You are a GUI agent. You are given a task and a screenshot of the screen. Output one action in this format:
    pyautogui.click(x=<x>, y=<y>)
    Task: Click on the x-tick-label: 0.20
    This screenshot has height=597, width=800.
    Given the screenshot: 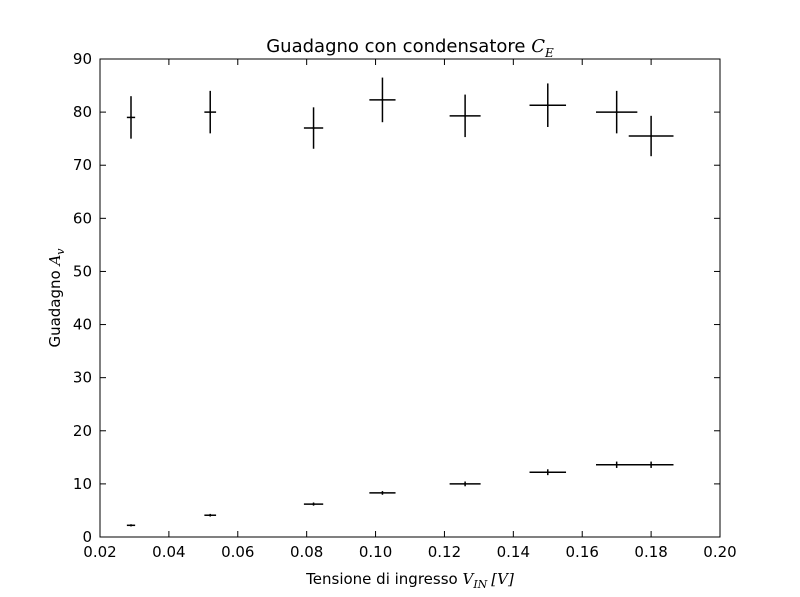 What is the action you would take?
    pyautogui.click(x=719, y=552)
    